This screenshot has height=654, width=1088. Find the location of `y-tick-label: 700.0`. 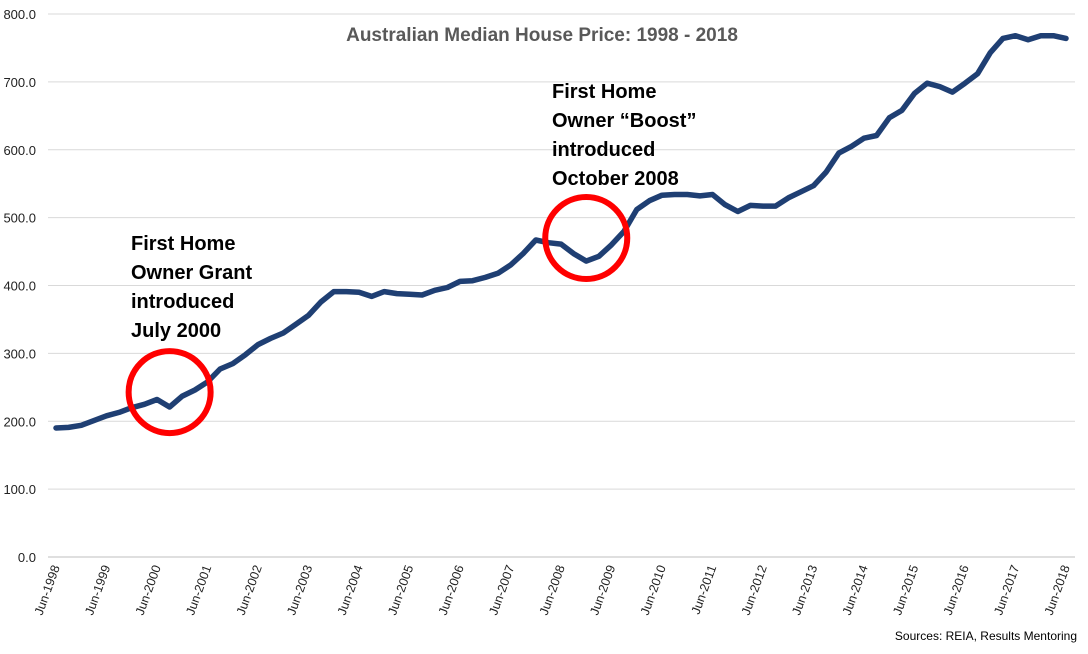

y-tick-label: 700.0 is located at coordinates (19, 82).